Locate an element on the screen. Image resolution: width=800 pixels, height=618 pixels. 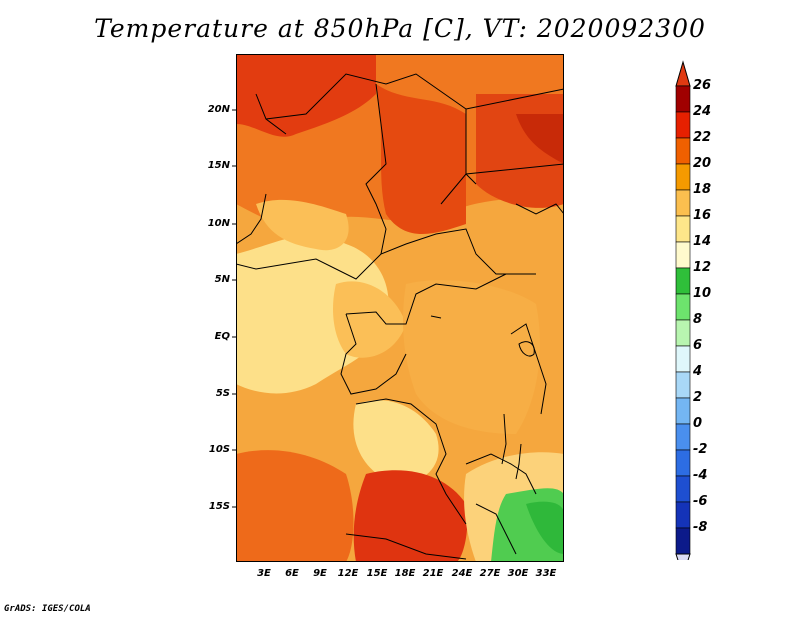
lat-label: 5N is located at coordinates (222, 279).